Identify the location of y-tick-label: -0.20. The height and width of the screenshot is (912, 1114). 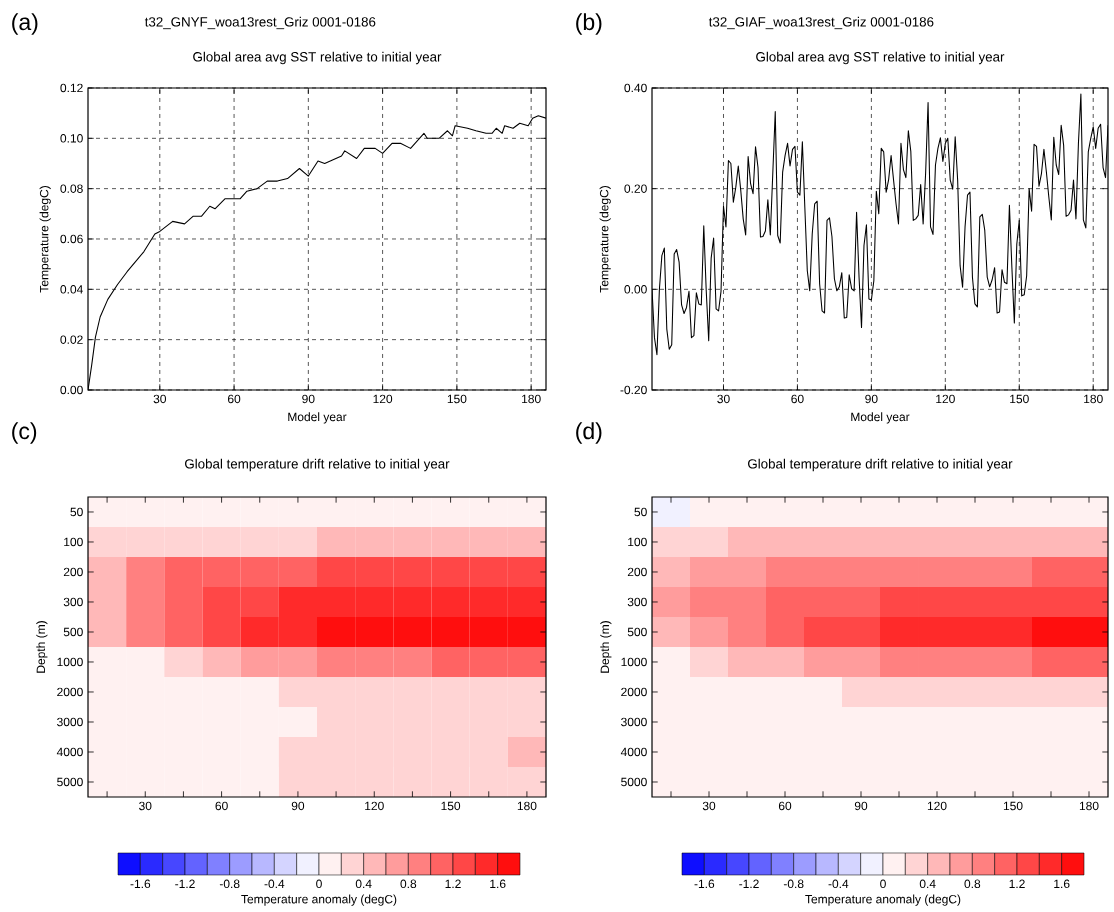
(633, 390).